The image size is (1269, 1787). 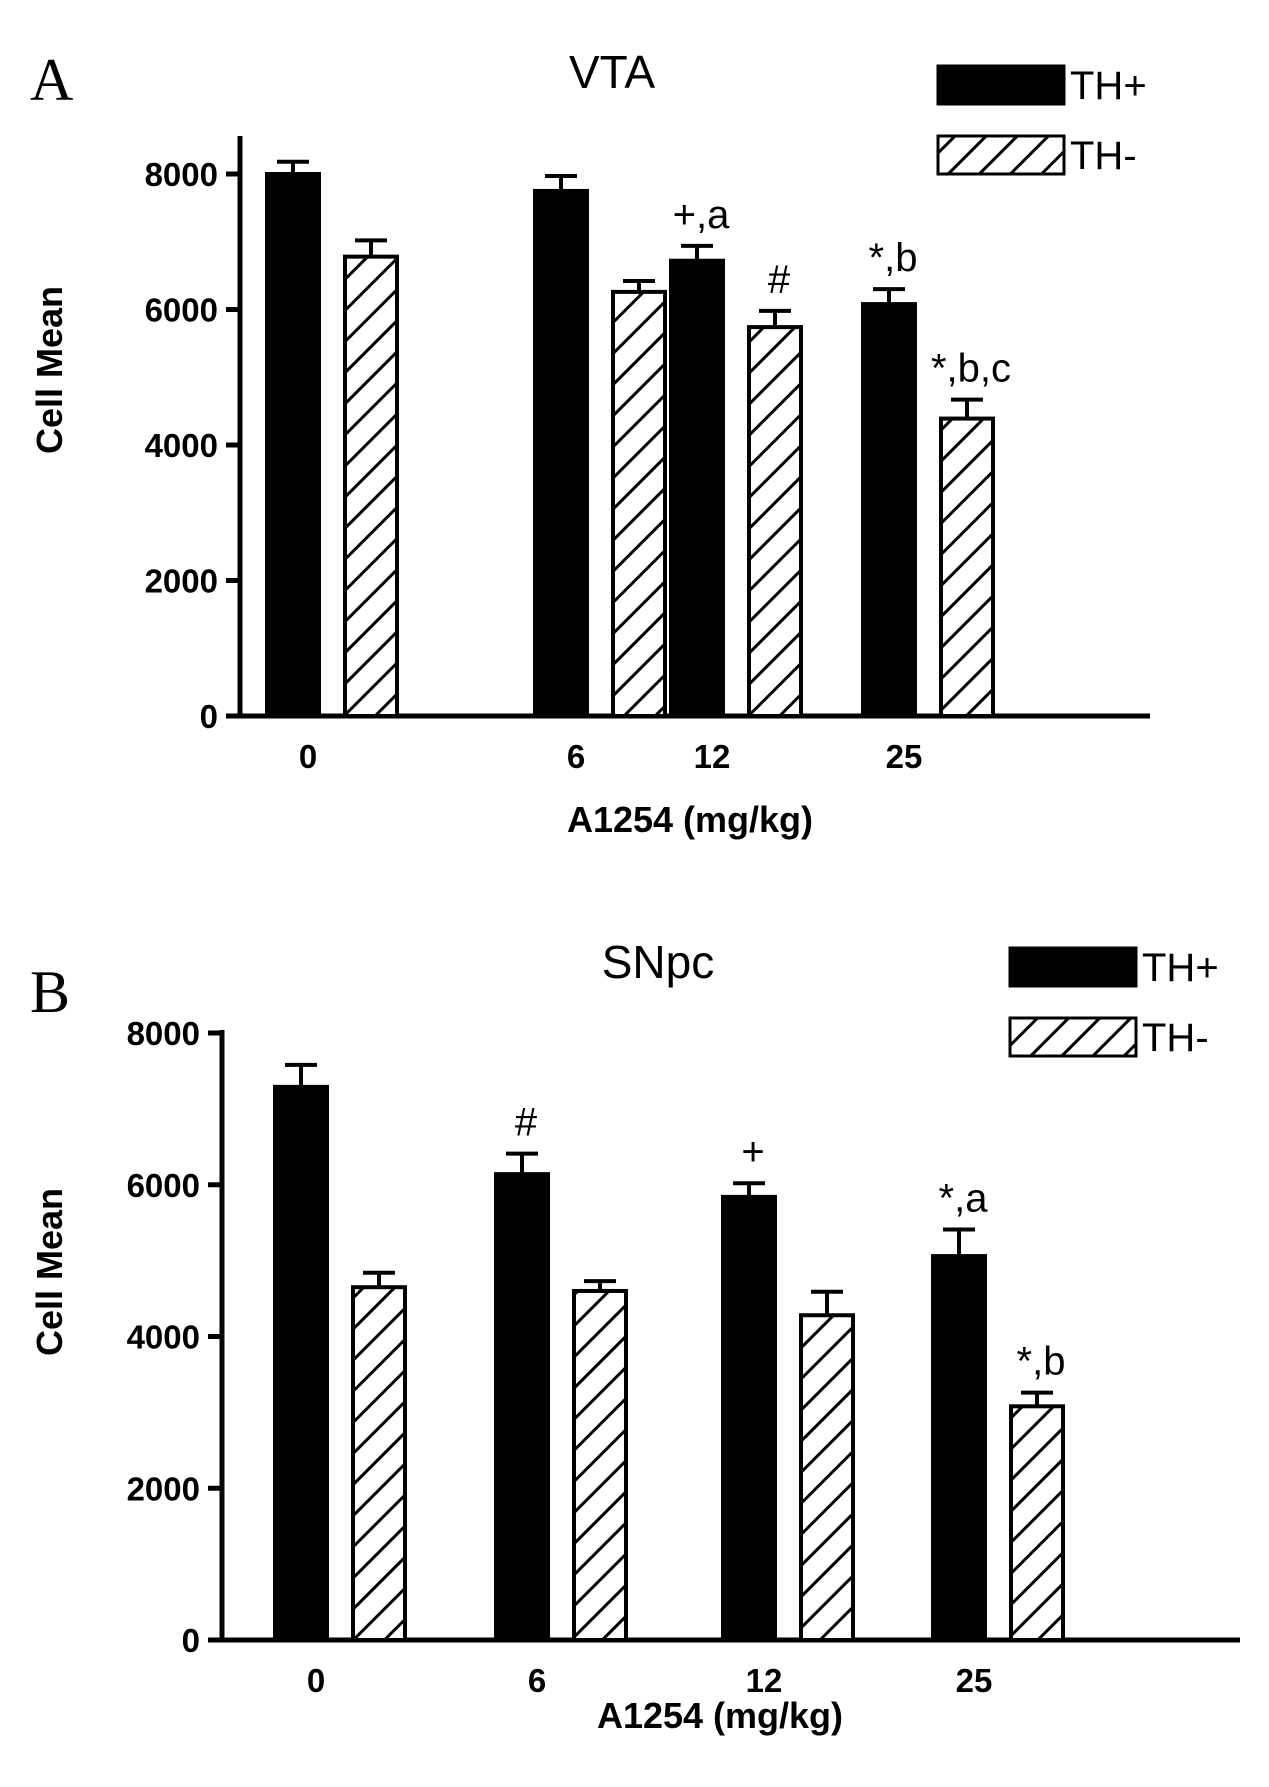 What do you see at coordinates (779, 280) in the screenshot?
I see `significance-annotation-a: #` at bounding box center [779, 280].